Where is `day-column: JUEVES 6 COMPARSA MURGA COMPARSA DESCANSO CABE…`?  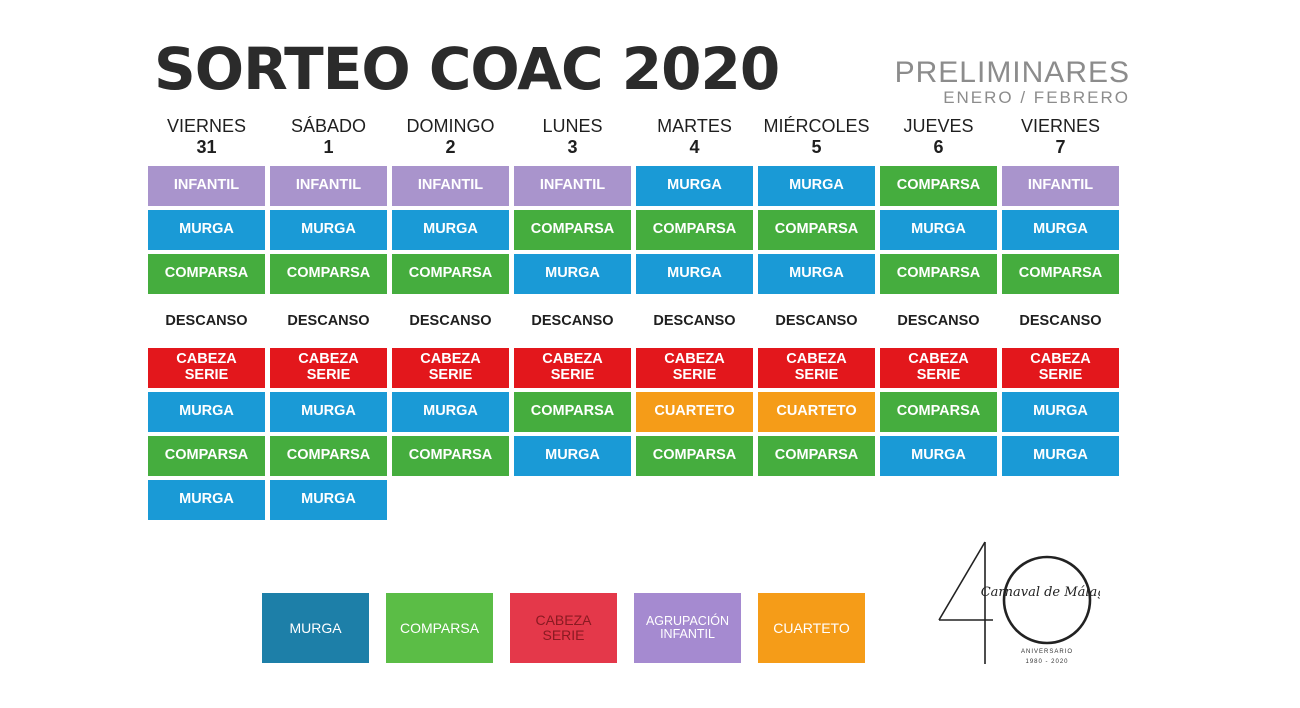
day-column: JUEVES 6 COMPARSA MURGA COMPARSA DESCANSO CABE… is located at coordinates (938, 318).